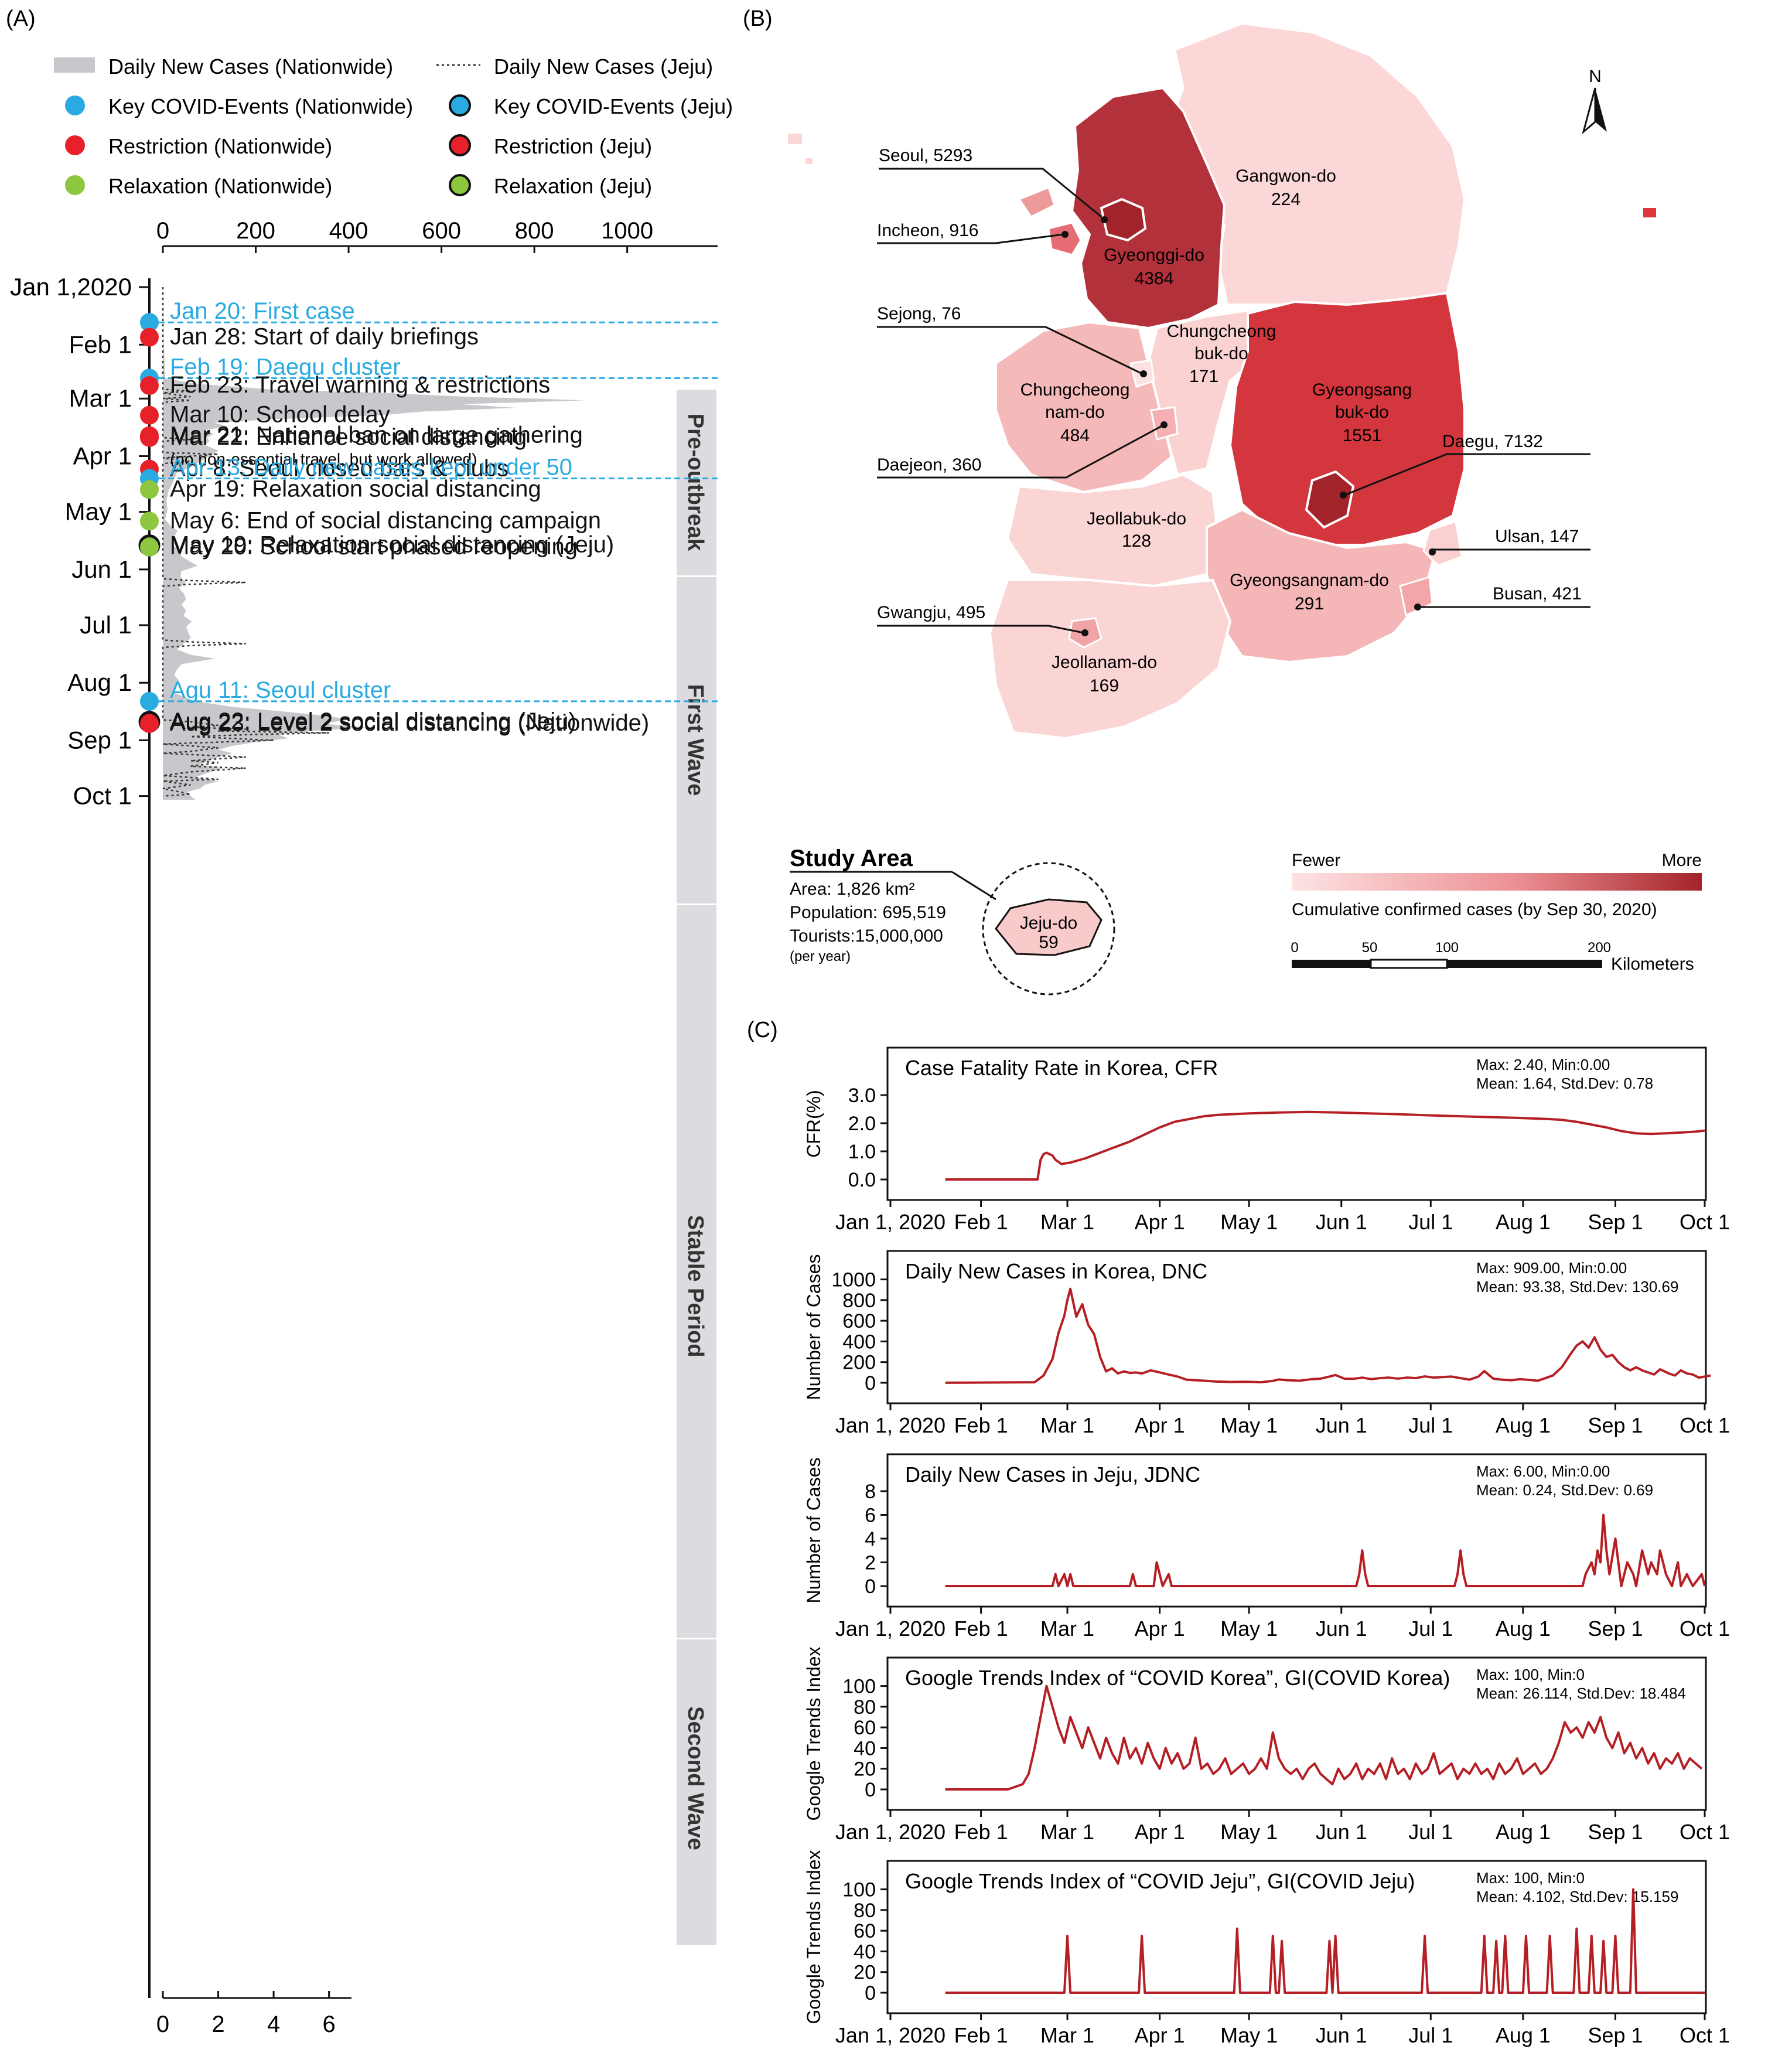 The height and width of the screenshot is (2056, 1792). What do you see at coordinates (1296, 1327) in the screenshot?
I see `chart-frame` at bounding box center [1296, 1327].